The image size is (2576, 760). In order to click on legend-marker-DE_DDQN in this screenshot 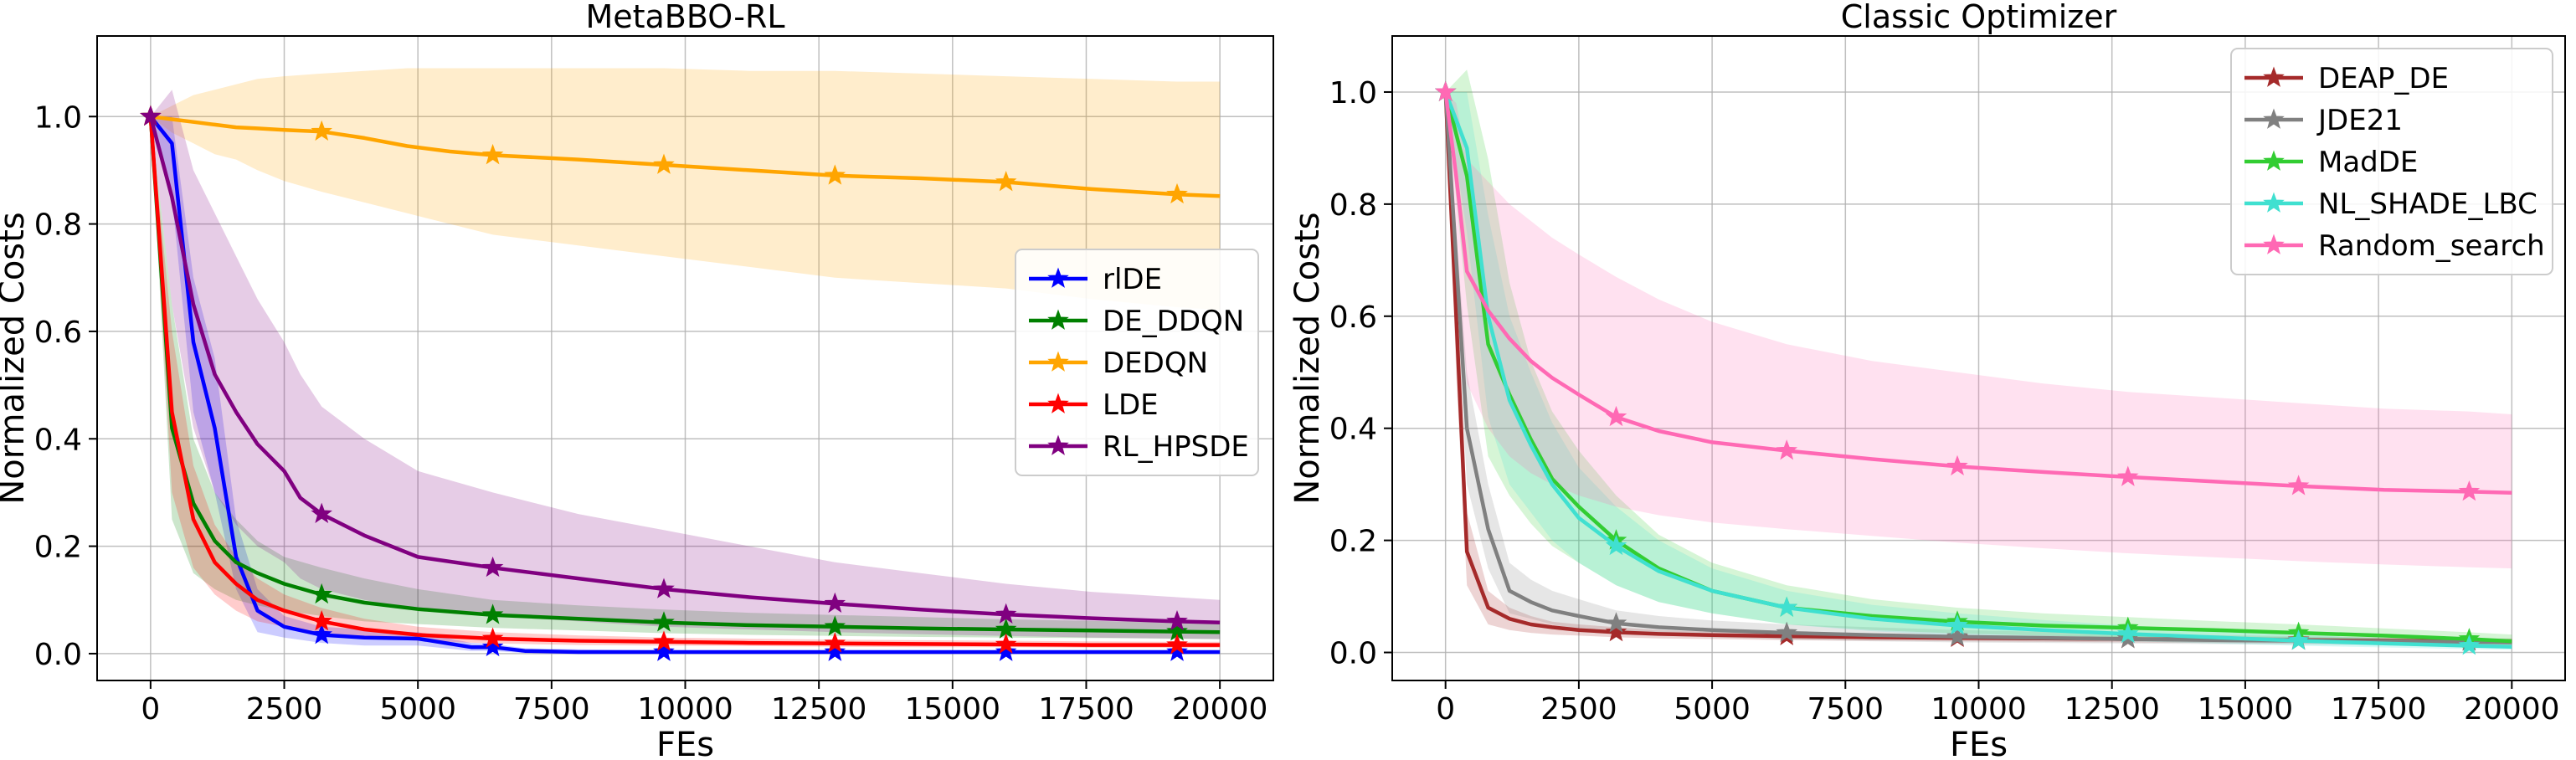, I will do `click(1058, 319)`.